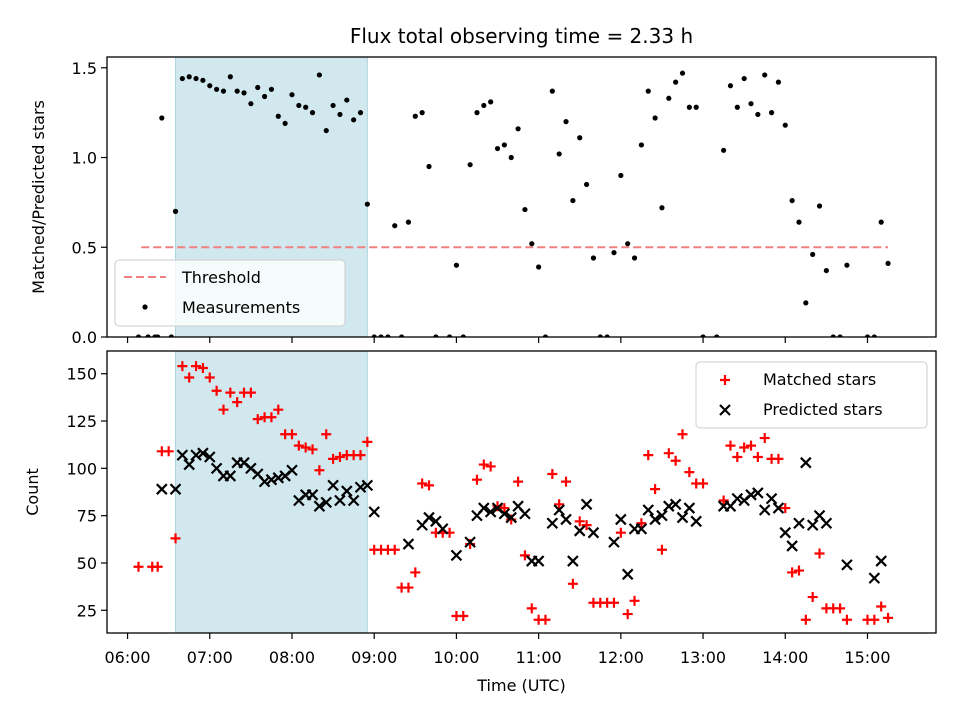 The height and width of the screenshot is (720, 960). I want to click on legend-threshold-label: Threshold, so click(221, 277).